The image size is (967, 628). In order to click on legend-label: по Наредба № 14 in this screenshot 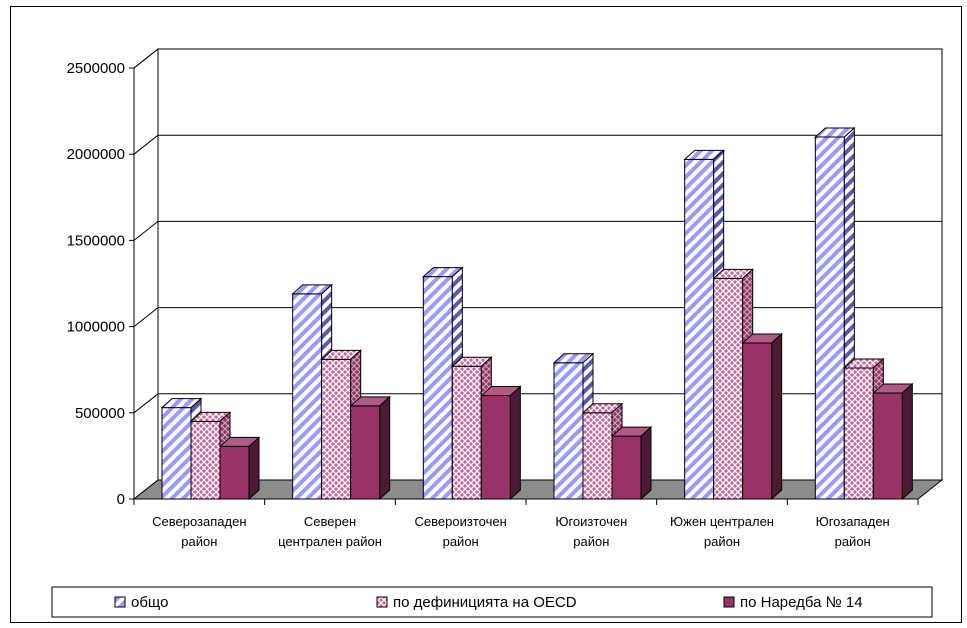, I will do `click(801, 602)`.